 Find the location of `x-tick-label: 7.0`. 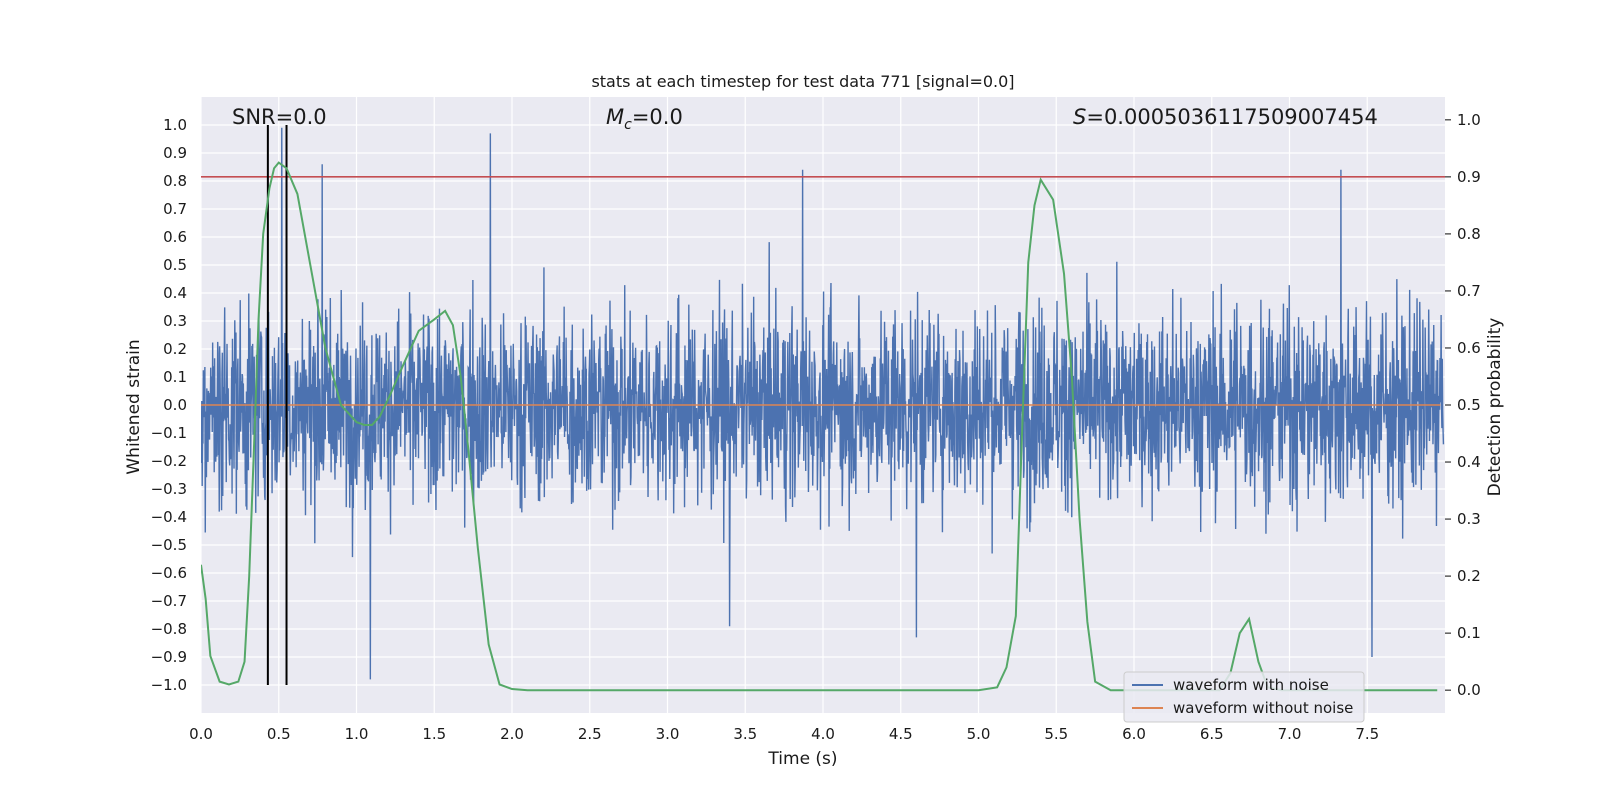

x-tick-label: 7.0 is located at coordinates (1290, 734).